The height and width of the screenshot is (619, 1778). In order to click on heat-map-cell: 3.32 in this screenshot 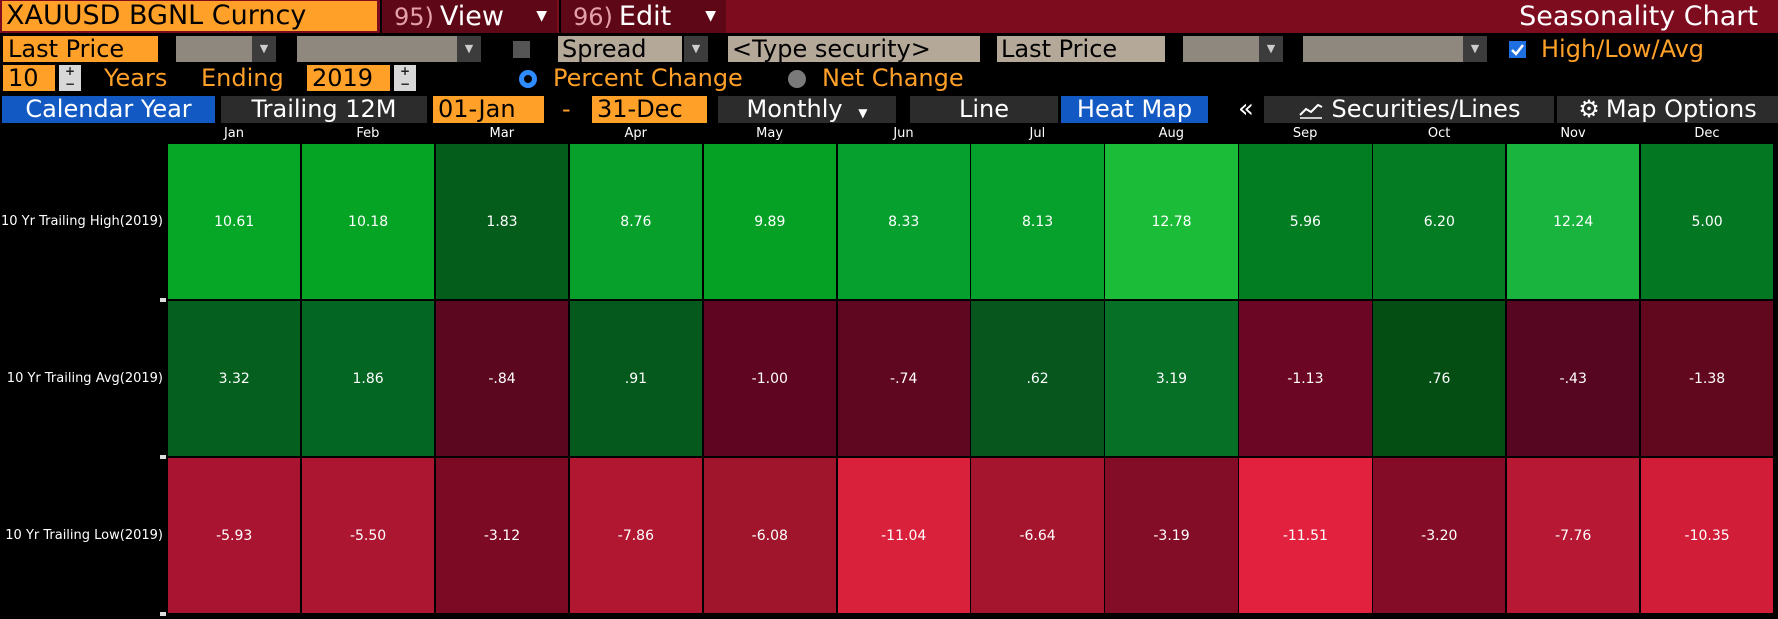, I will do `click(234, 378)`.